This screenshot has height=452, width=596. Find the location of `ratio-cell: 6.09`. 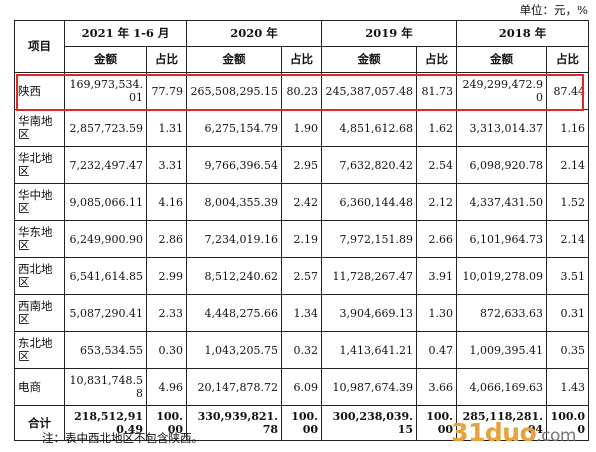

ratio-cell: 6.09 is located at coordinates (301, 387).